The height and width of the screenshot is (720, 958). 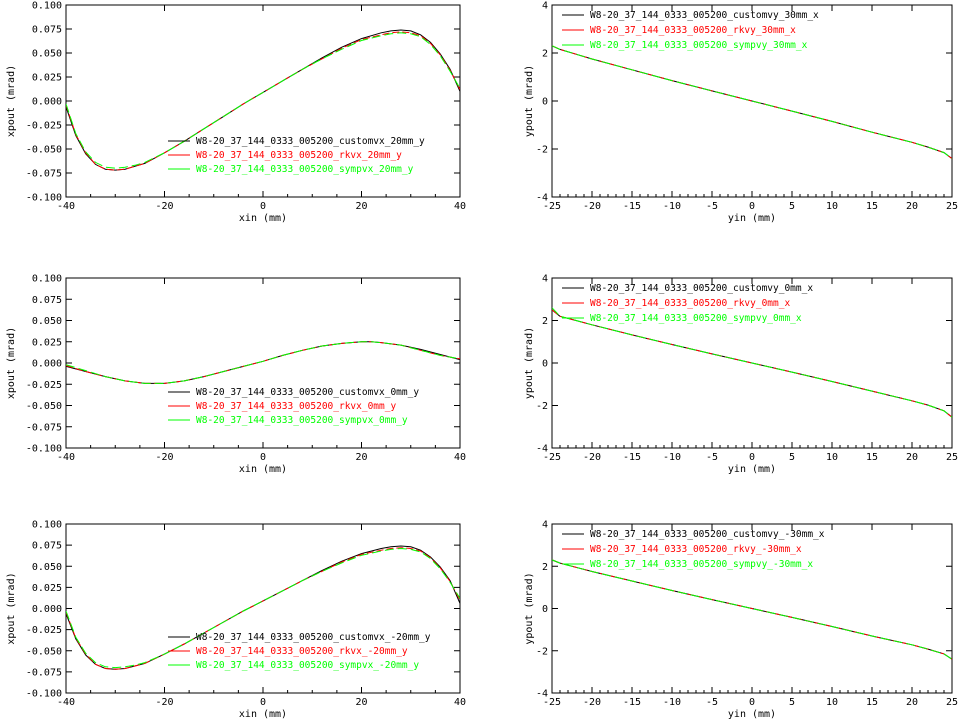 I want to click on y-tick-label: 0.100, so click(x=47, y=6).